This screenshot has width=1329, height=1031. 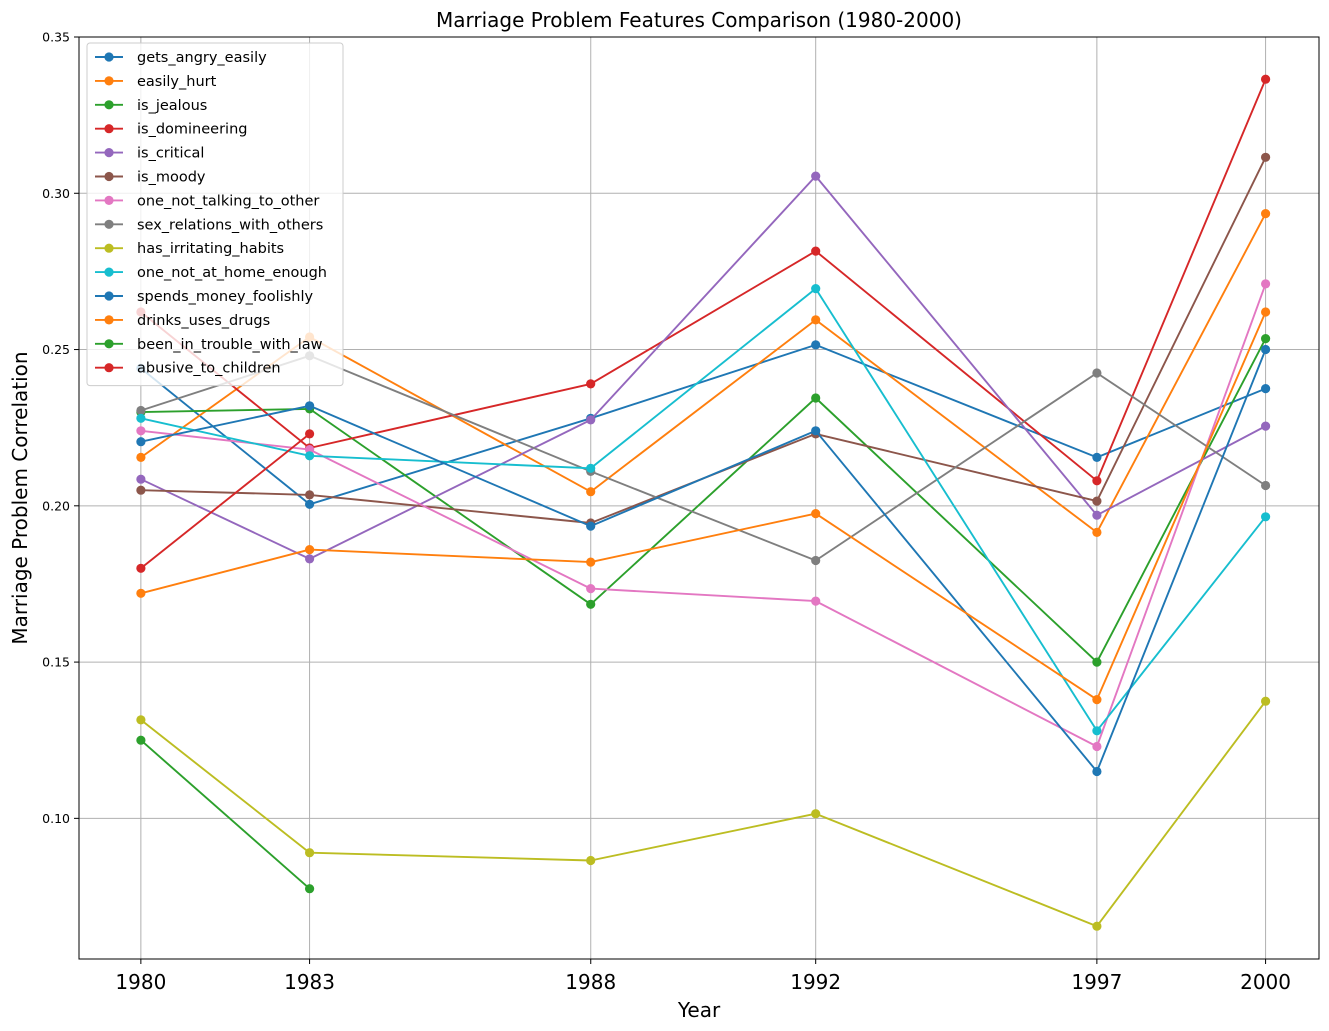 I want to click on legend-item: one_not_at_home_enough, so click(x=211, y=273).